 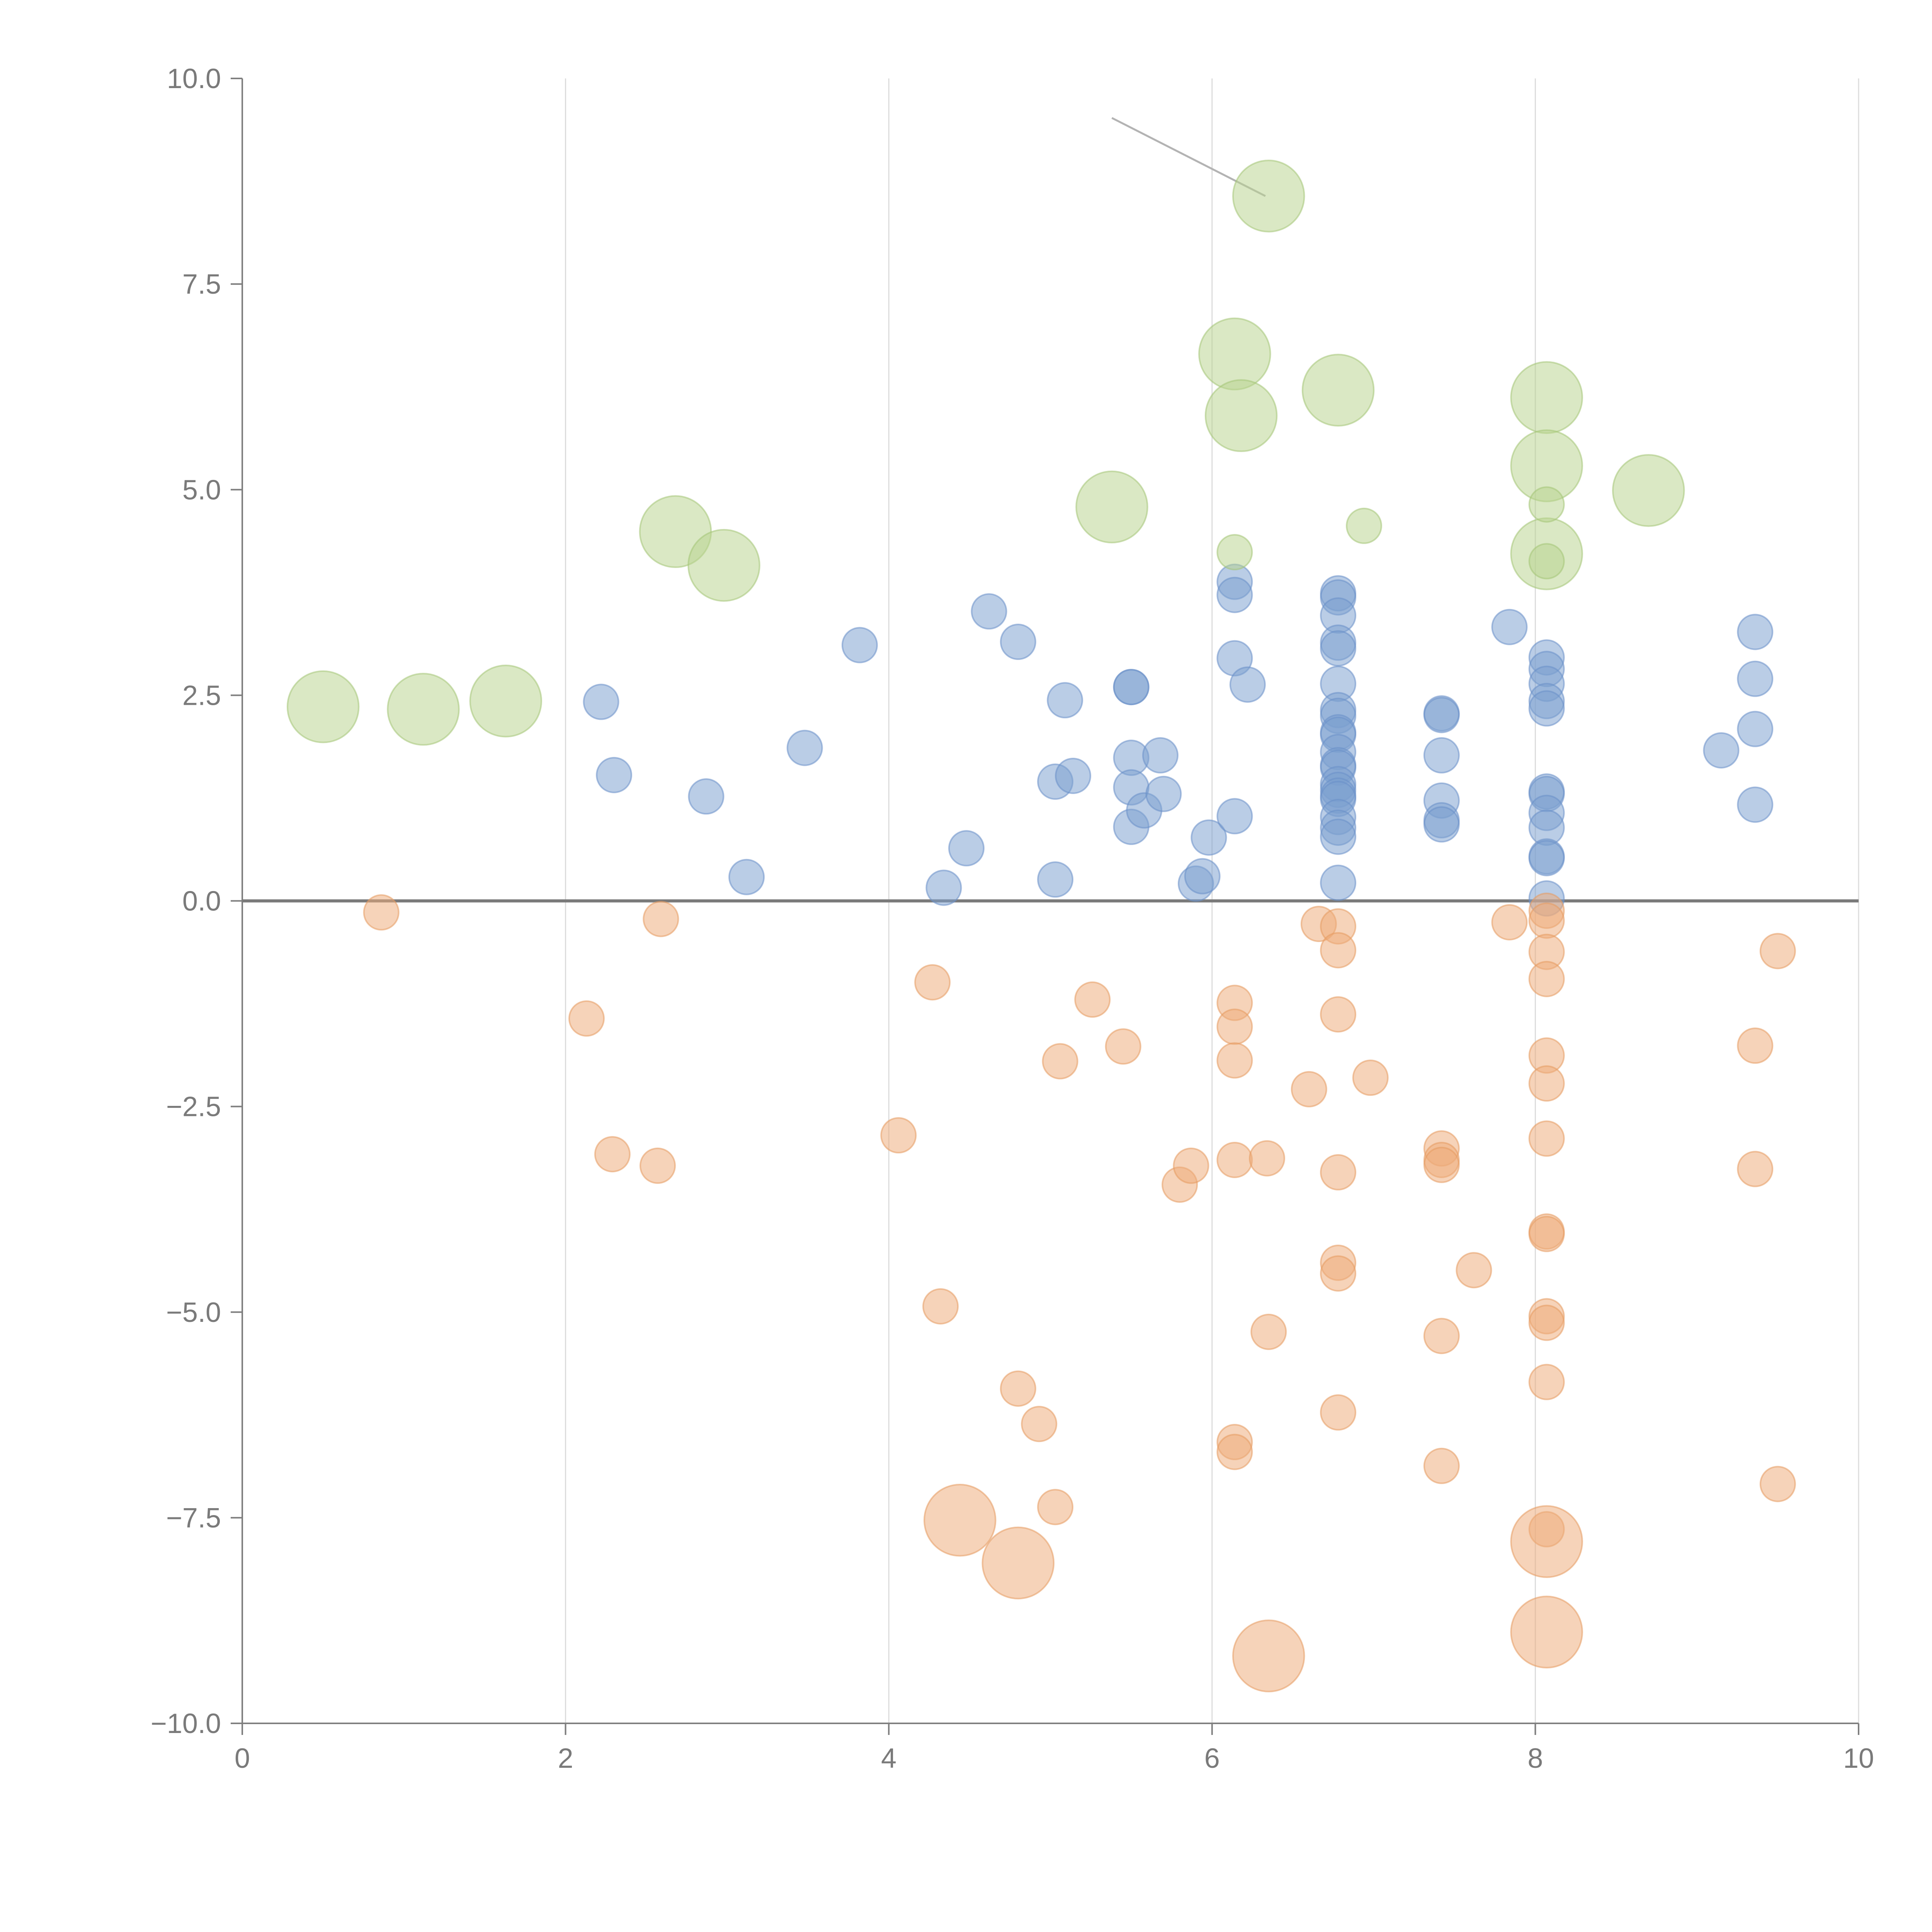 I want to click on y-tick-label: −10.0, so click(x=186, y=1724).